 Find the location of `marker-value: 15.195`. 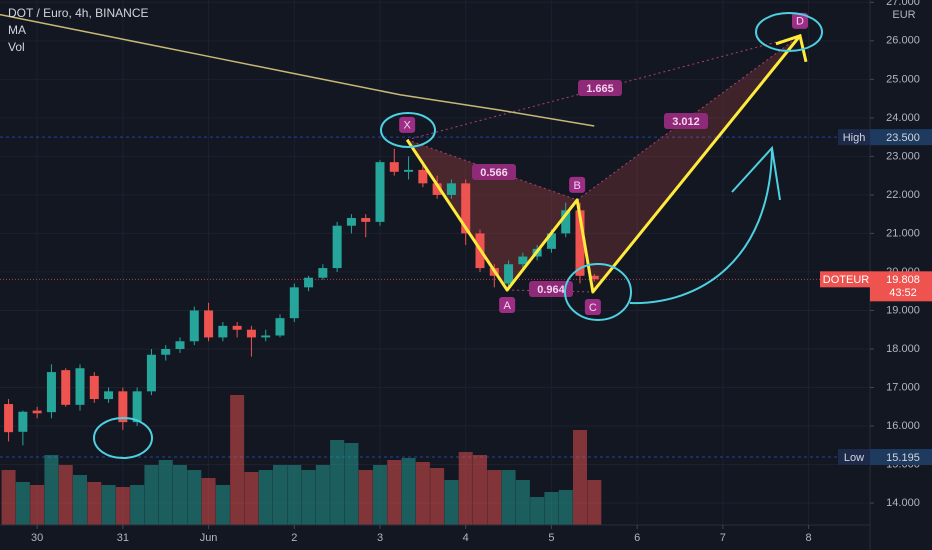

marker-value: 15.195 is located at coordinates (903, 458).